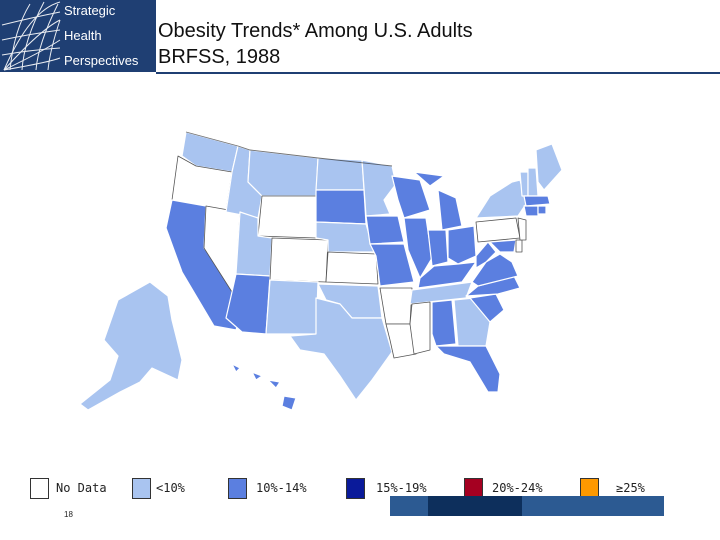 Image resolution: width=720 pixels, height=540 pixels. I want to click on state-MO, so click(392, 265).